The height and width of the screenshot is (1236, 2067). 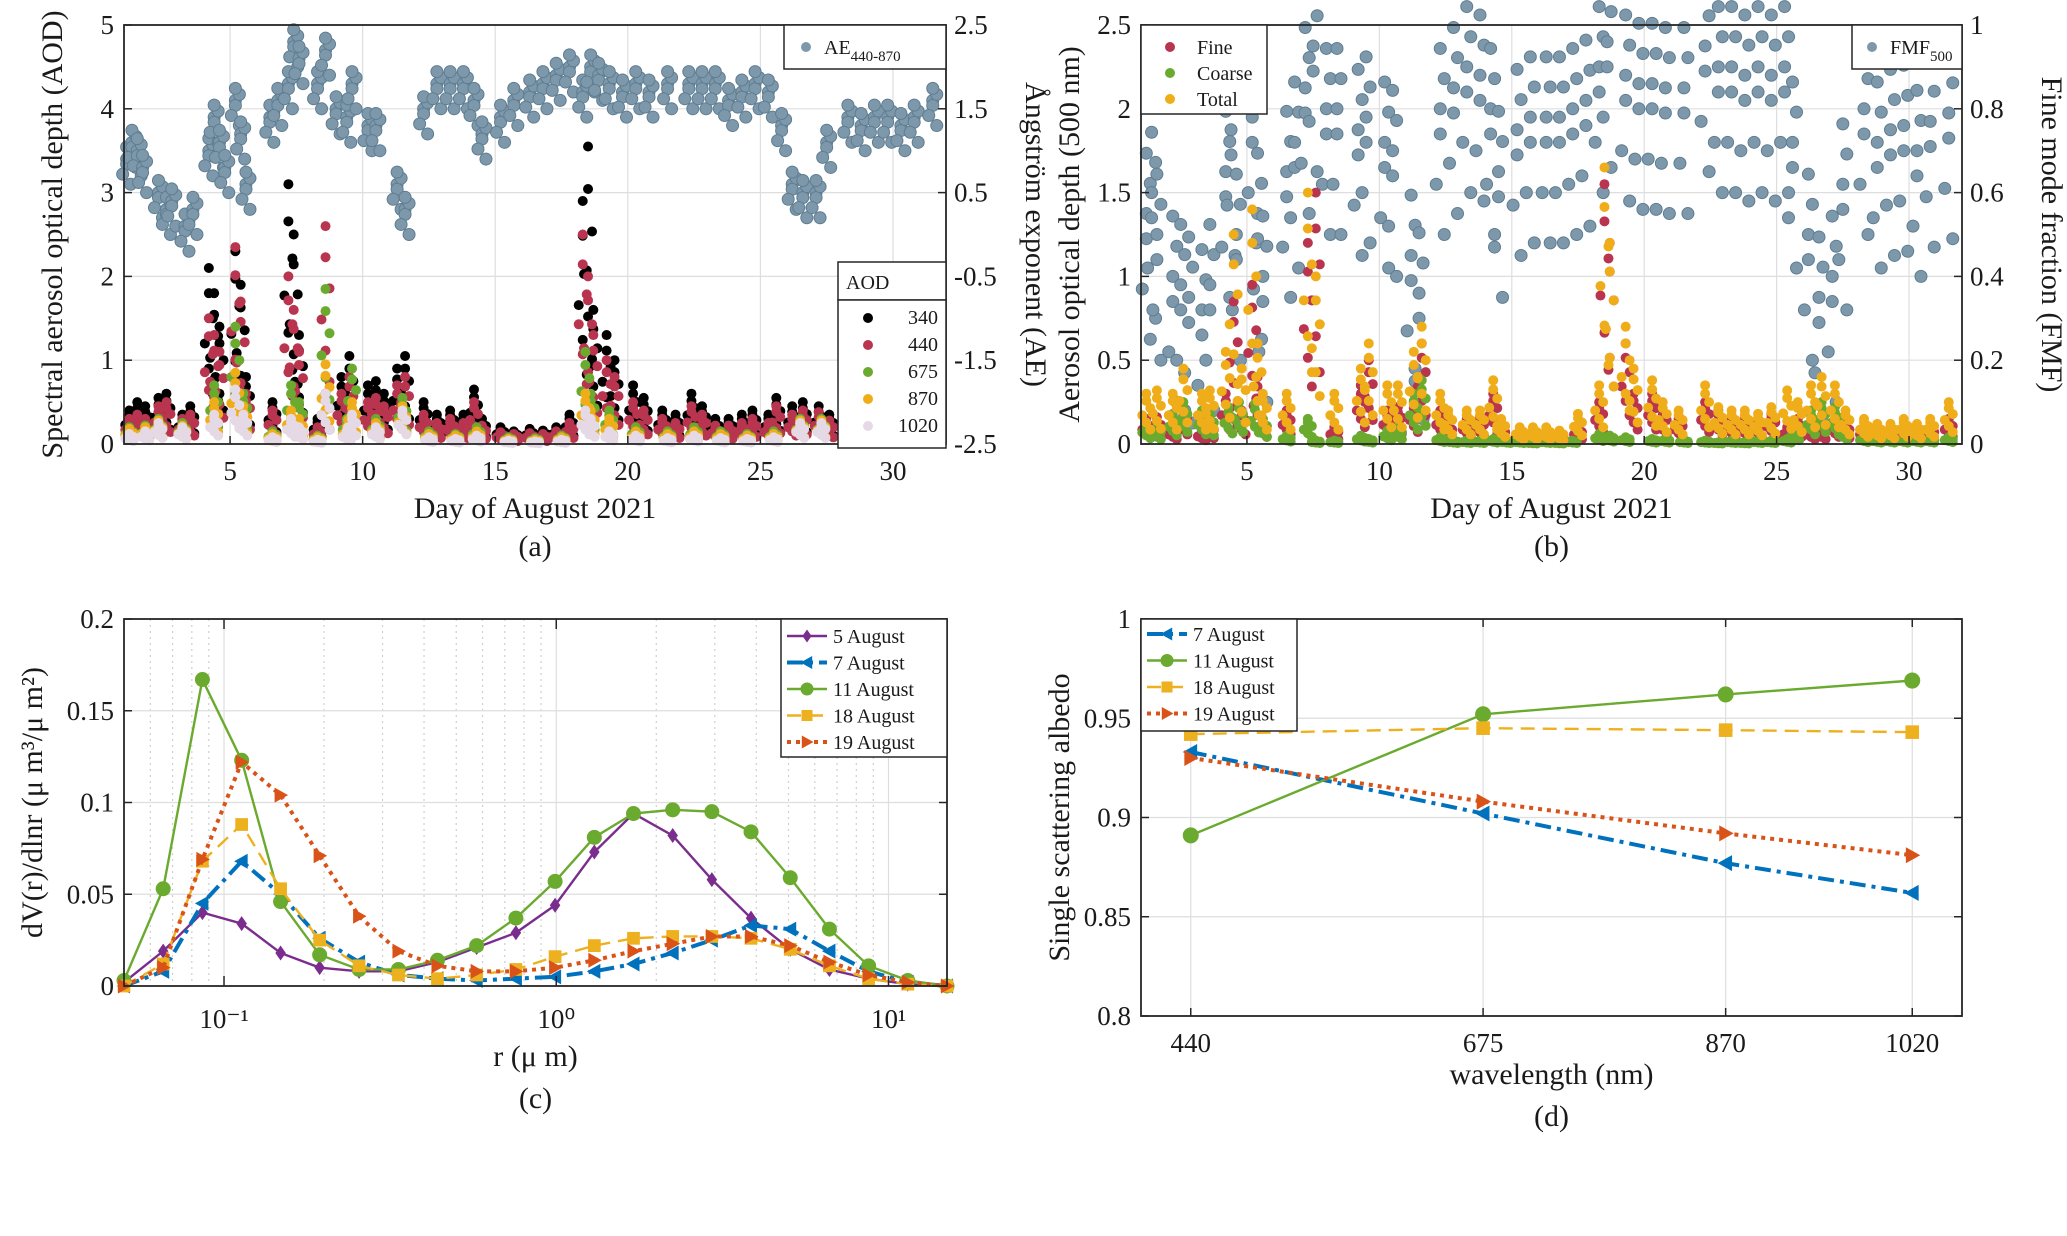 What do you see at coordinates (888, 1019) in the screenshot?
I see `x-tick-label: 10¹` at bounding box center [888, 1019].